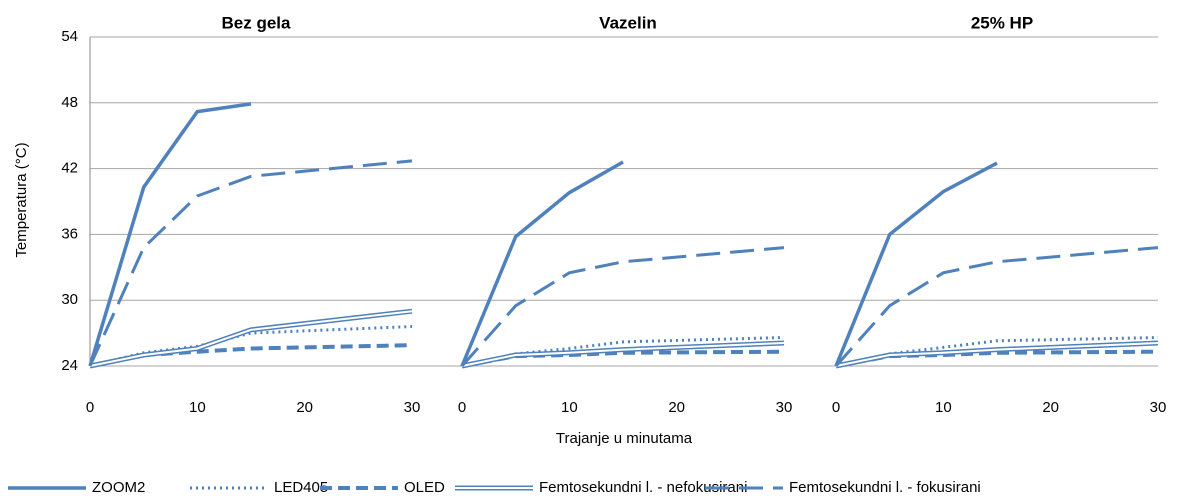 The height and width of the screenshot is (497, 1197). What do you see at coordinates (624, 438) in the screenshot?
I see `x-axis-label: Trajanje u minutama` at bounding box center [624, 438].